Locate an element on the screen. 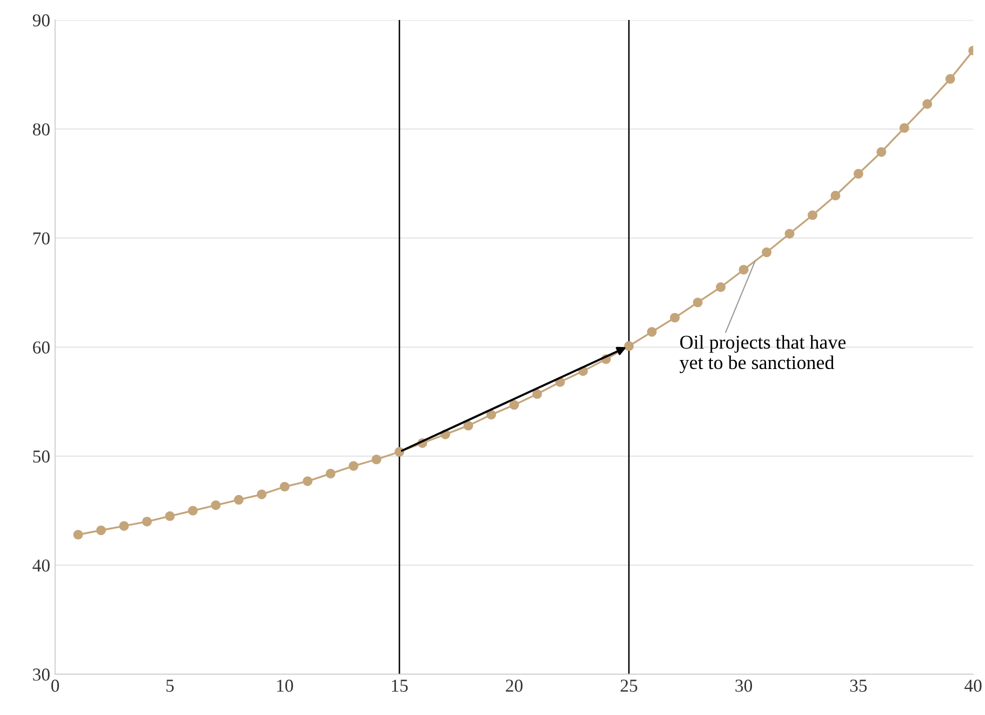 This screenshot has width=985, height=715. y-tick-label: 60 is located at coordinates (41, 347).